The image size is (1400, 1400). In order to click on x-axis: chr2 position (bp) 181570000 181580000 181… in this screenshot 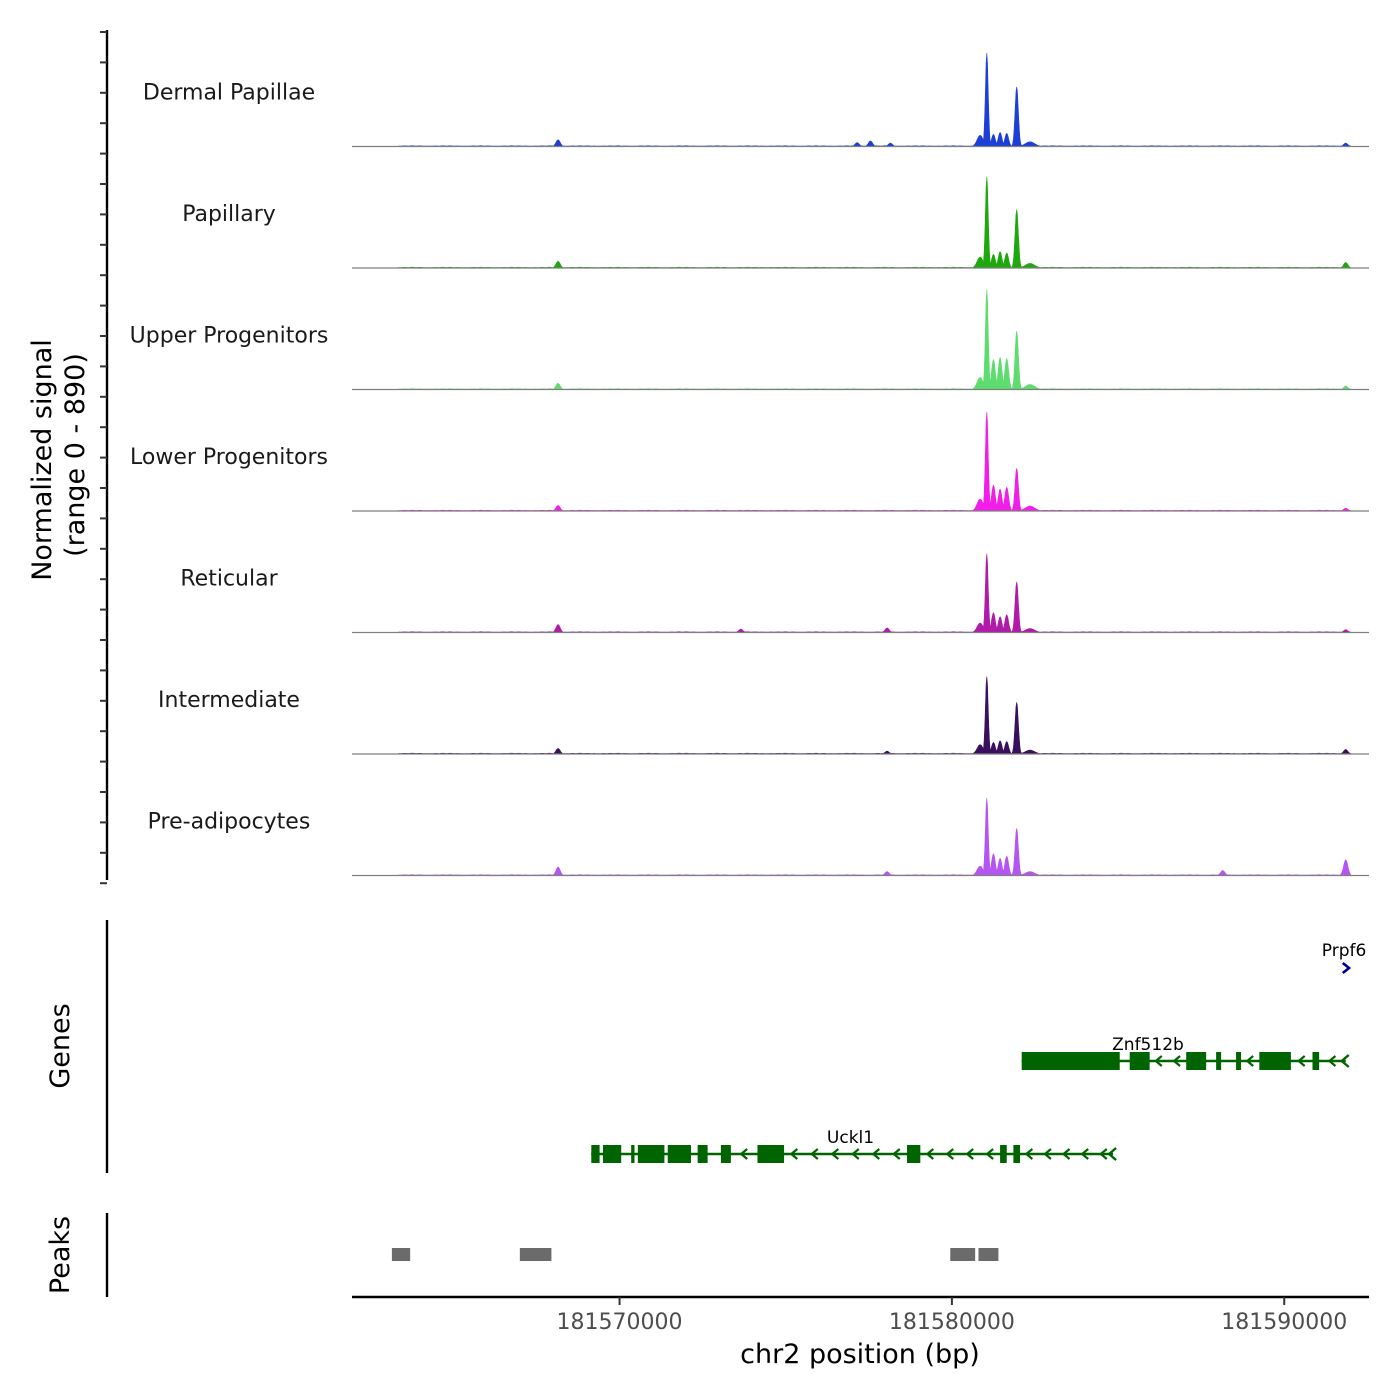, I will do `click(860, 1332)`.